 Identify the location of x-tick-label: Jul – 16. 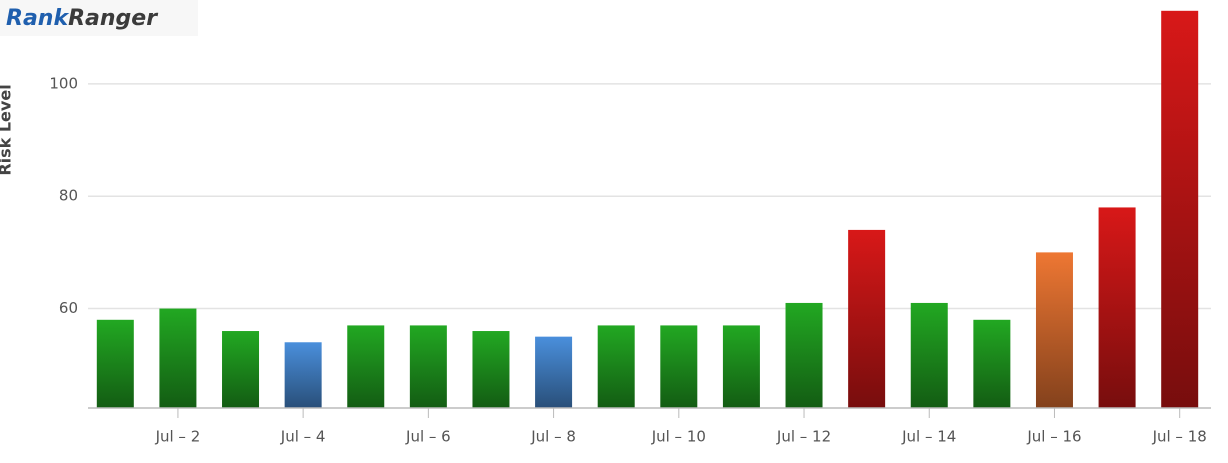
(1053, 437).